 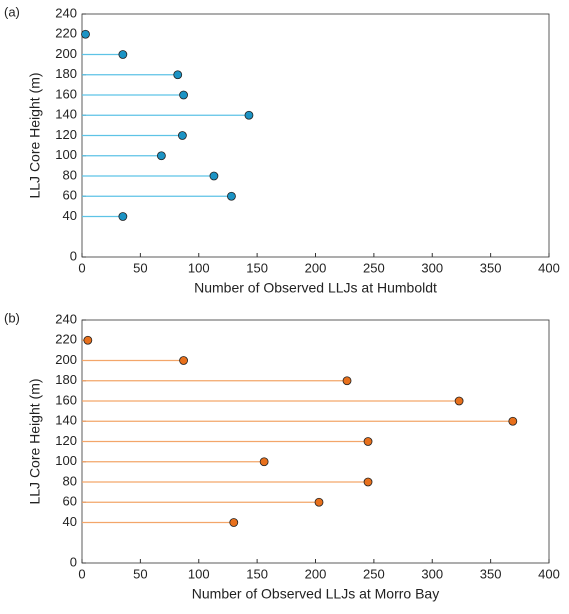 I want to click on x-axis-title: Number of Observed LLJs at Morro Bay, so click(x=315, y=594).